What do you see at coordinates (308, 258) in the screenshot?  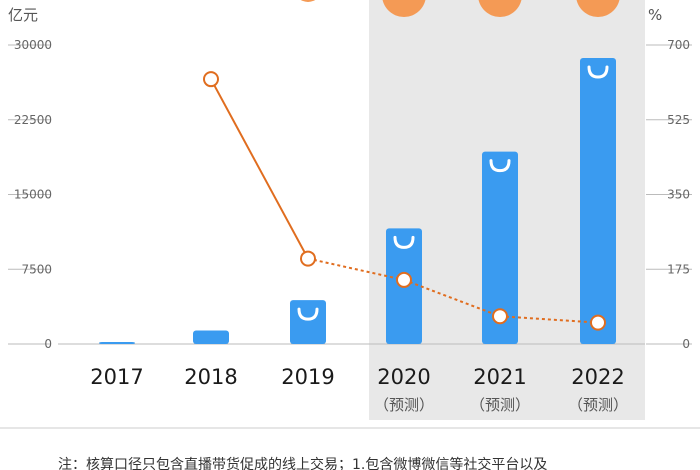 I see `line-point-2019` at bounding box center [308, 258].